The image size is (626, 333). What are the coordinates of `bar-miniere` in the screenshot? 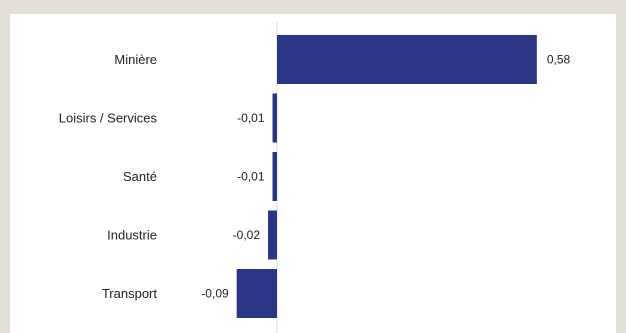 It's located at (407, 59).